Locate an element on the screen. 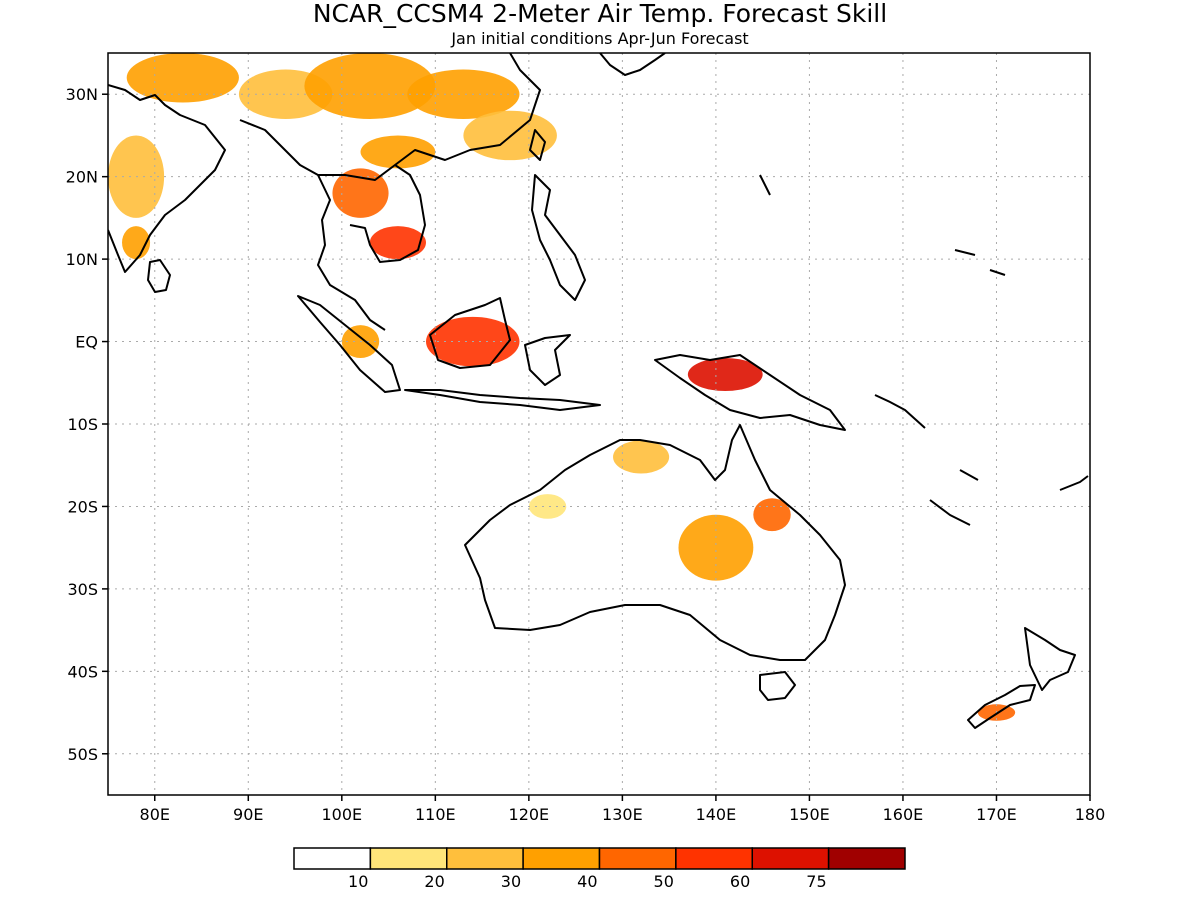  lat-tick-label: 30N is located at coordinates (82, 94).